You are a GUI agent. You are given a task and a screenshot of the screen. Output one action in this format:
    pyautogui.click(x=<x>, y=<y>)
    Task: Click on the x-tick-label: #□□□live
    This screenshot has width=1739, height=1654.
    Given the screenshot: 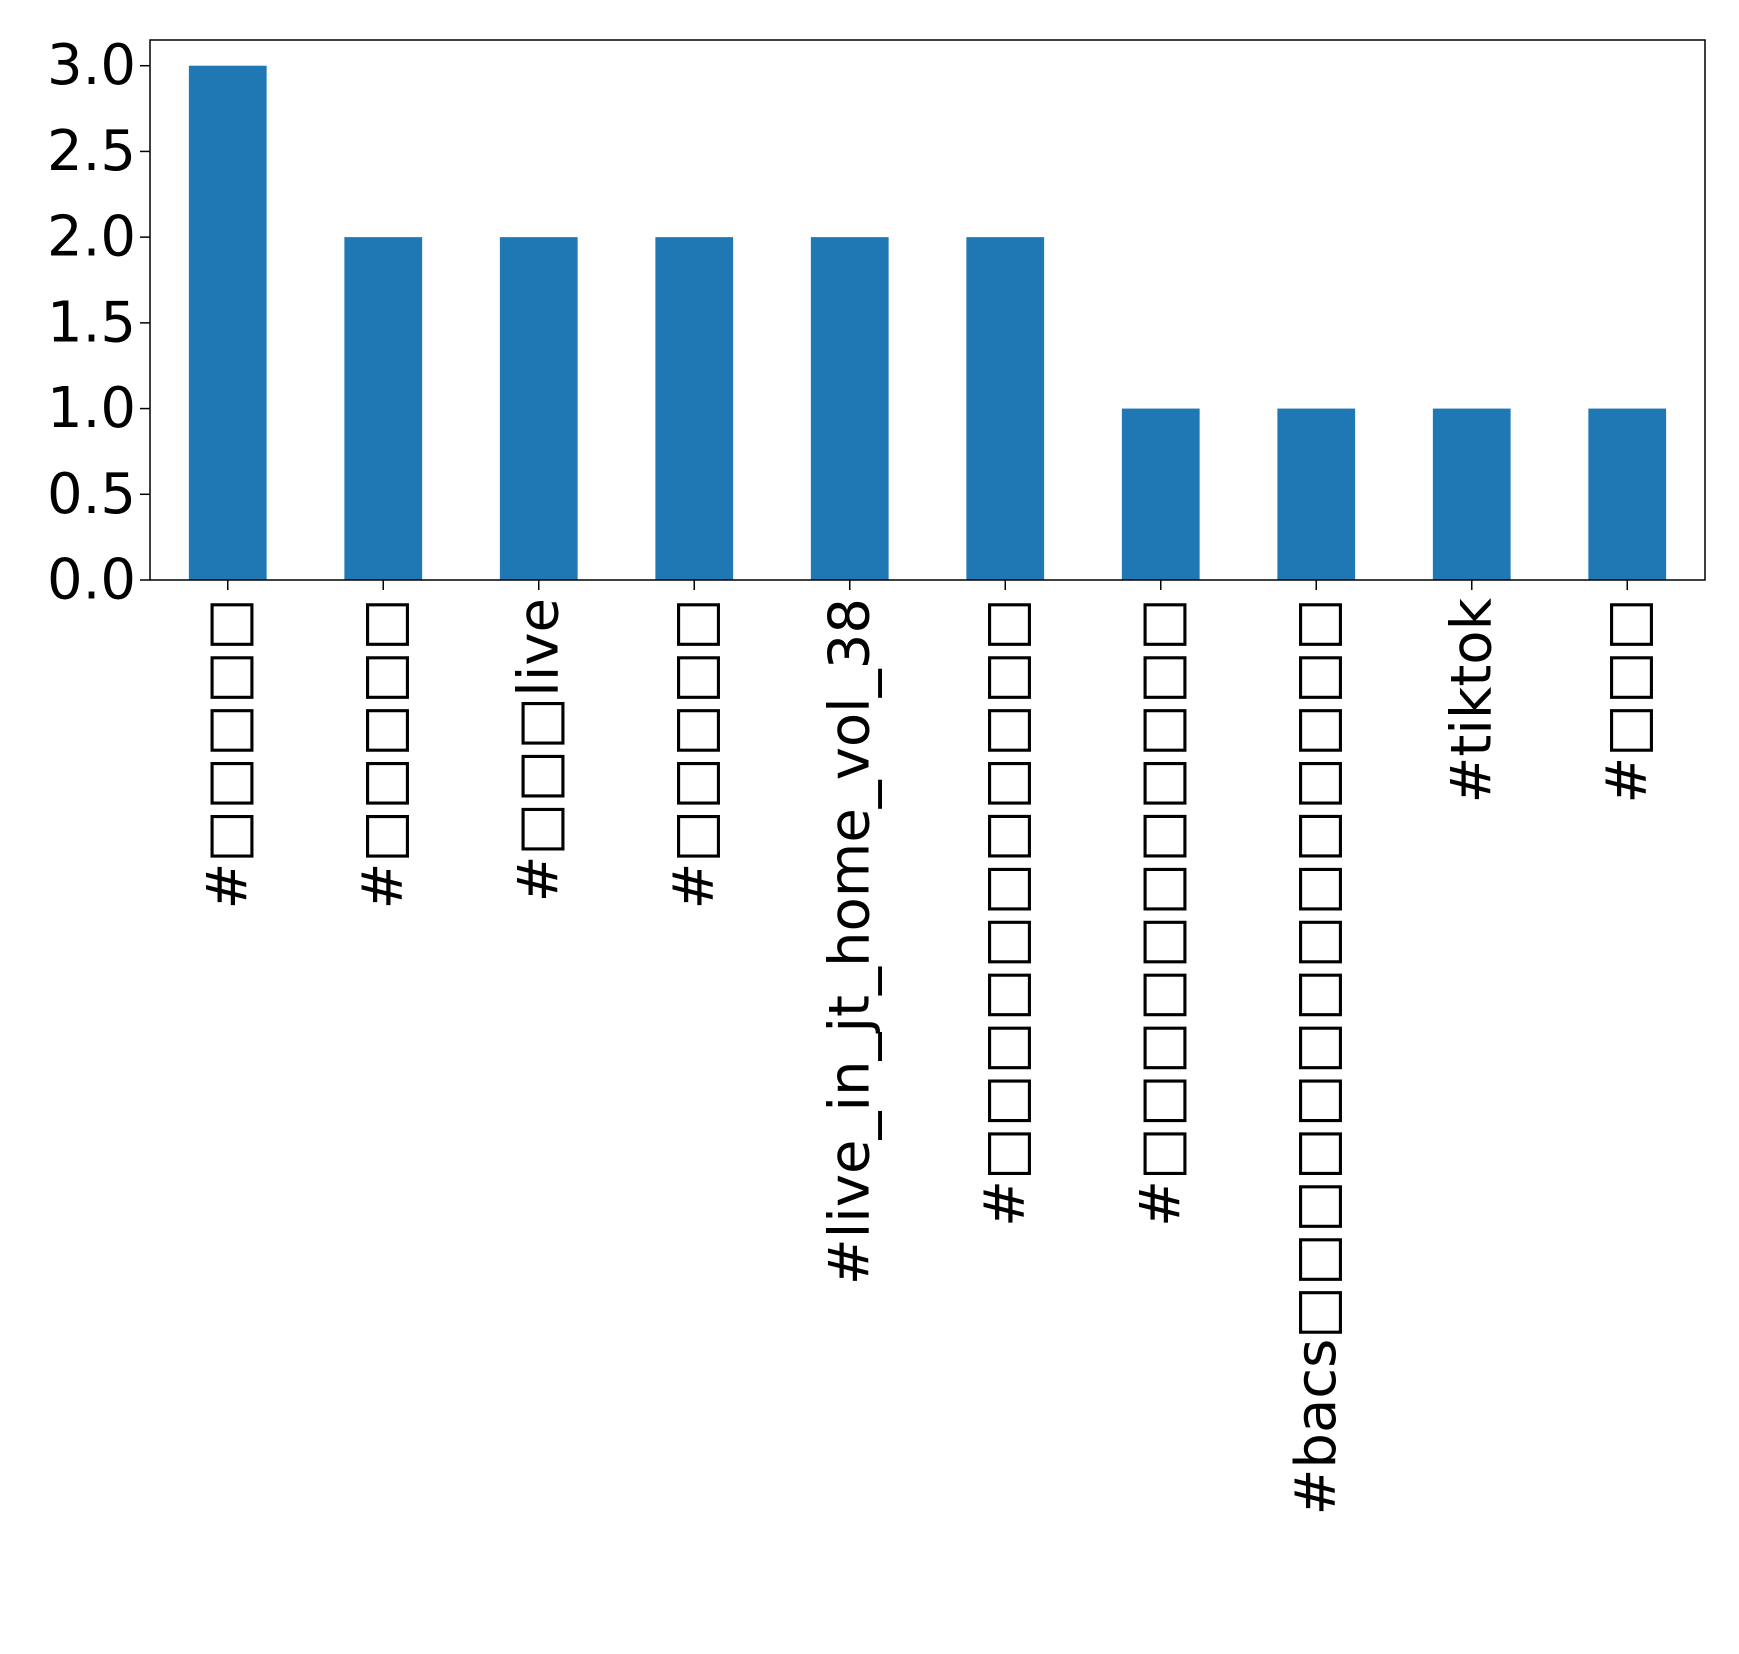 What is the action you would take?
    pyautogui.click(x=538, y=750)
    